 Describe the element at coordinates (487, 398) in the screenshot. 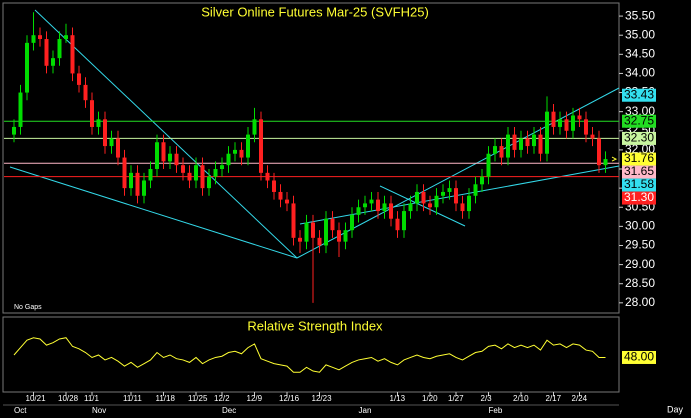

I see `x-tick-label: 2/3` at that location.